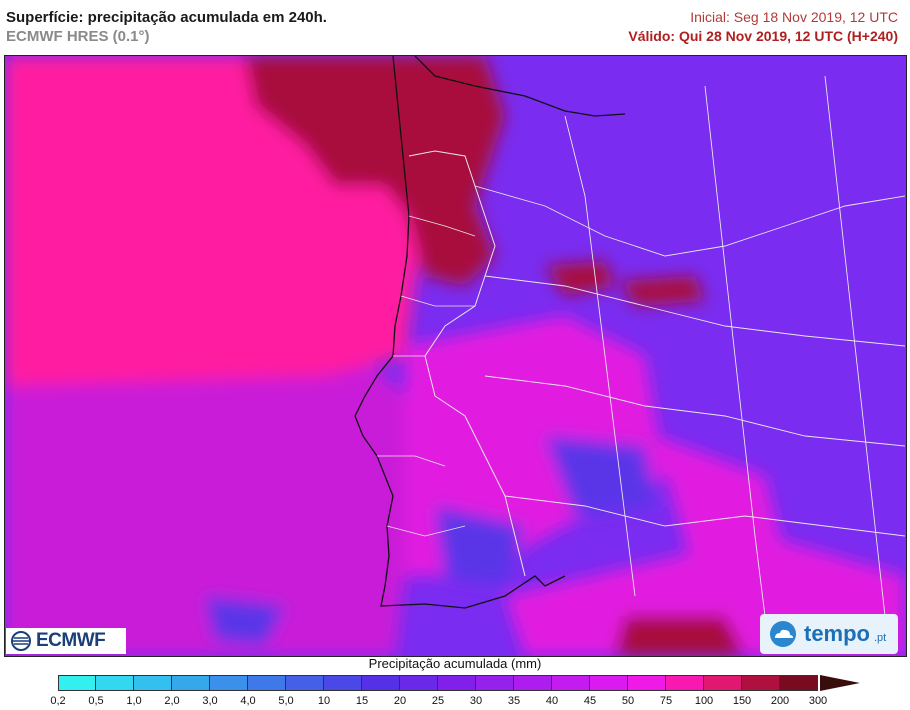 This screenshot has width=910, height=710. Describe the element at coordinates (840, 683) in the screenshot. I see `legend-overflow-arrow` at that location.